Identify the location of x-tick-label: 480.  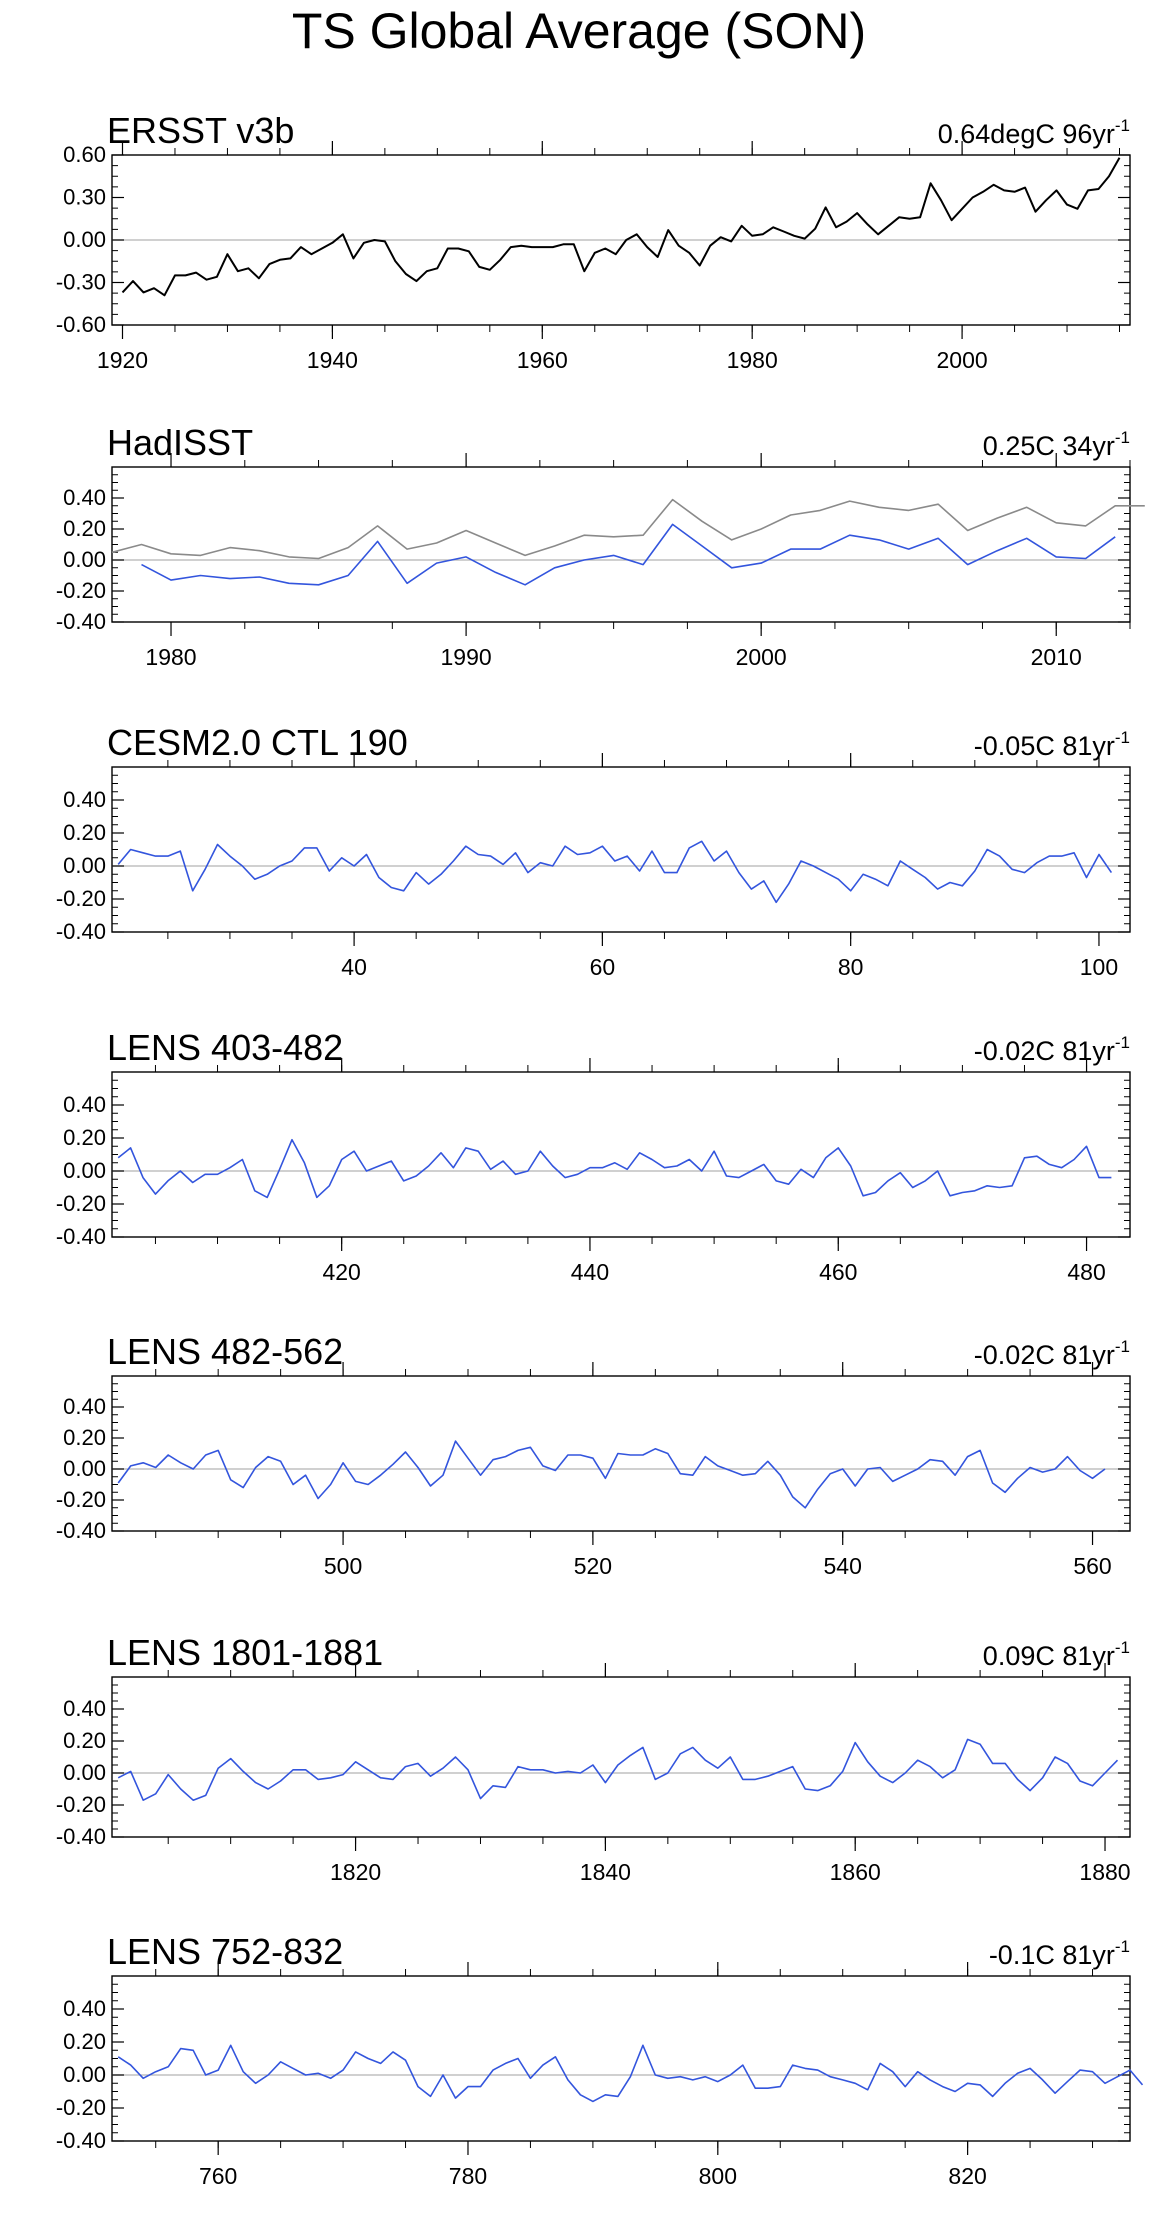
(1086, 1272).